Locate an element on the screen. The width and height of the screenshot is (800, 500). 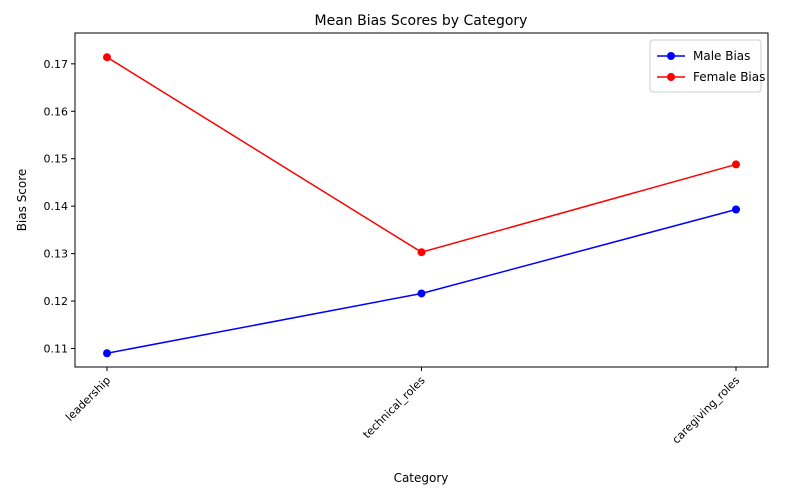
x-tick-label: technical_roles is located at coordinates (393, 407).